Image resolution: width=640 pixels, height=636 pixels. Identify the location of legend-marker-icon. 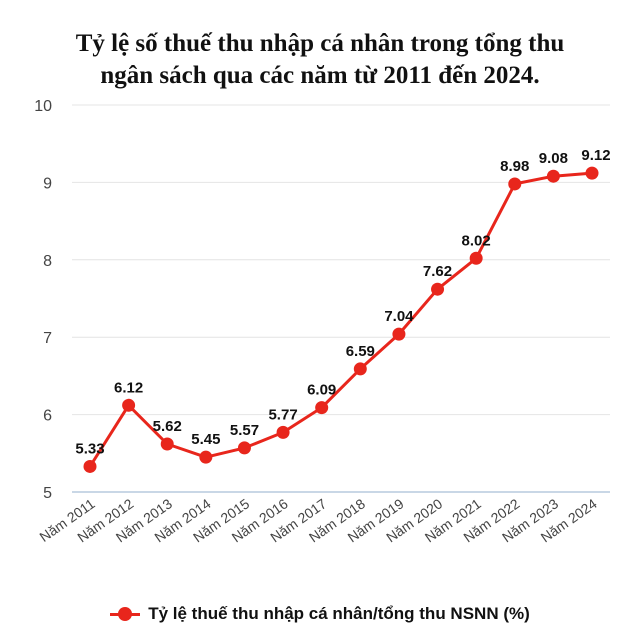
(125, 614).